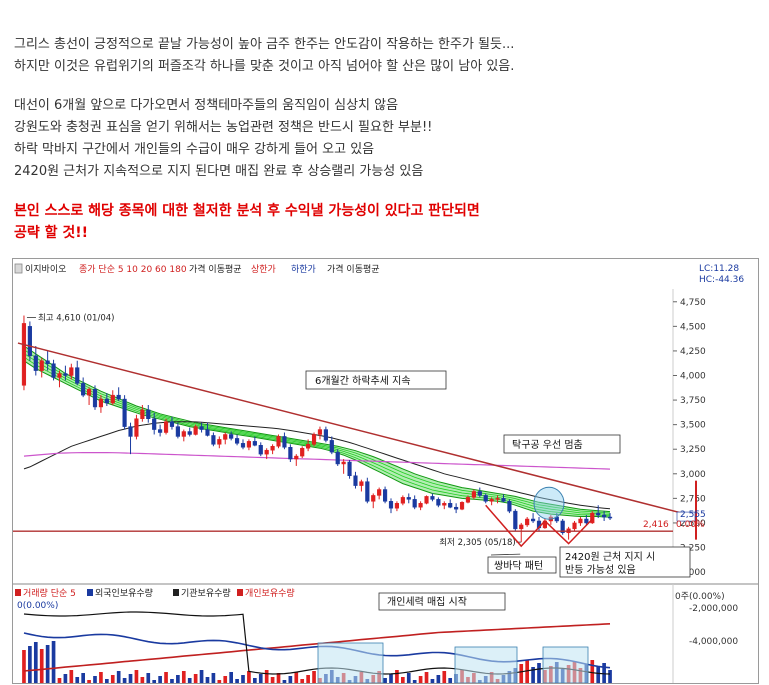  Describe the element at coordinates (539, 526) in the screenshot. I see `double-bottom-line` at that location.